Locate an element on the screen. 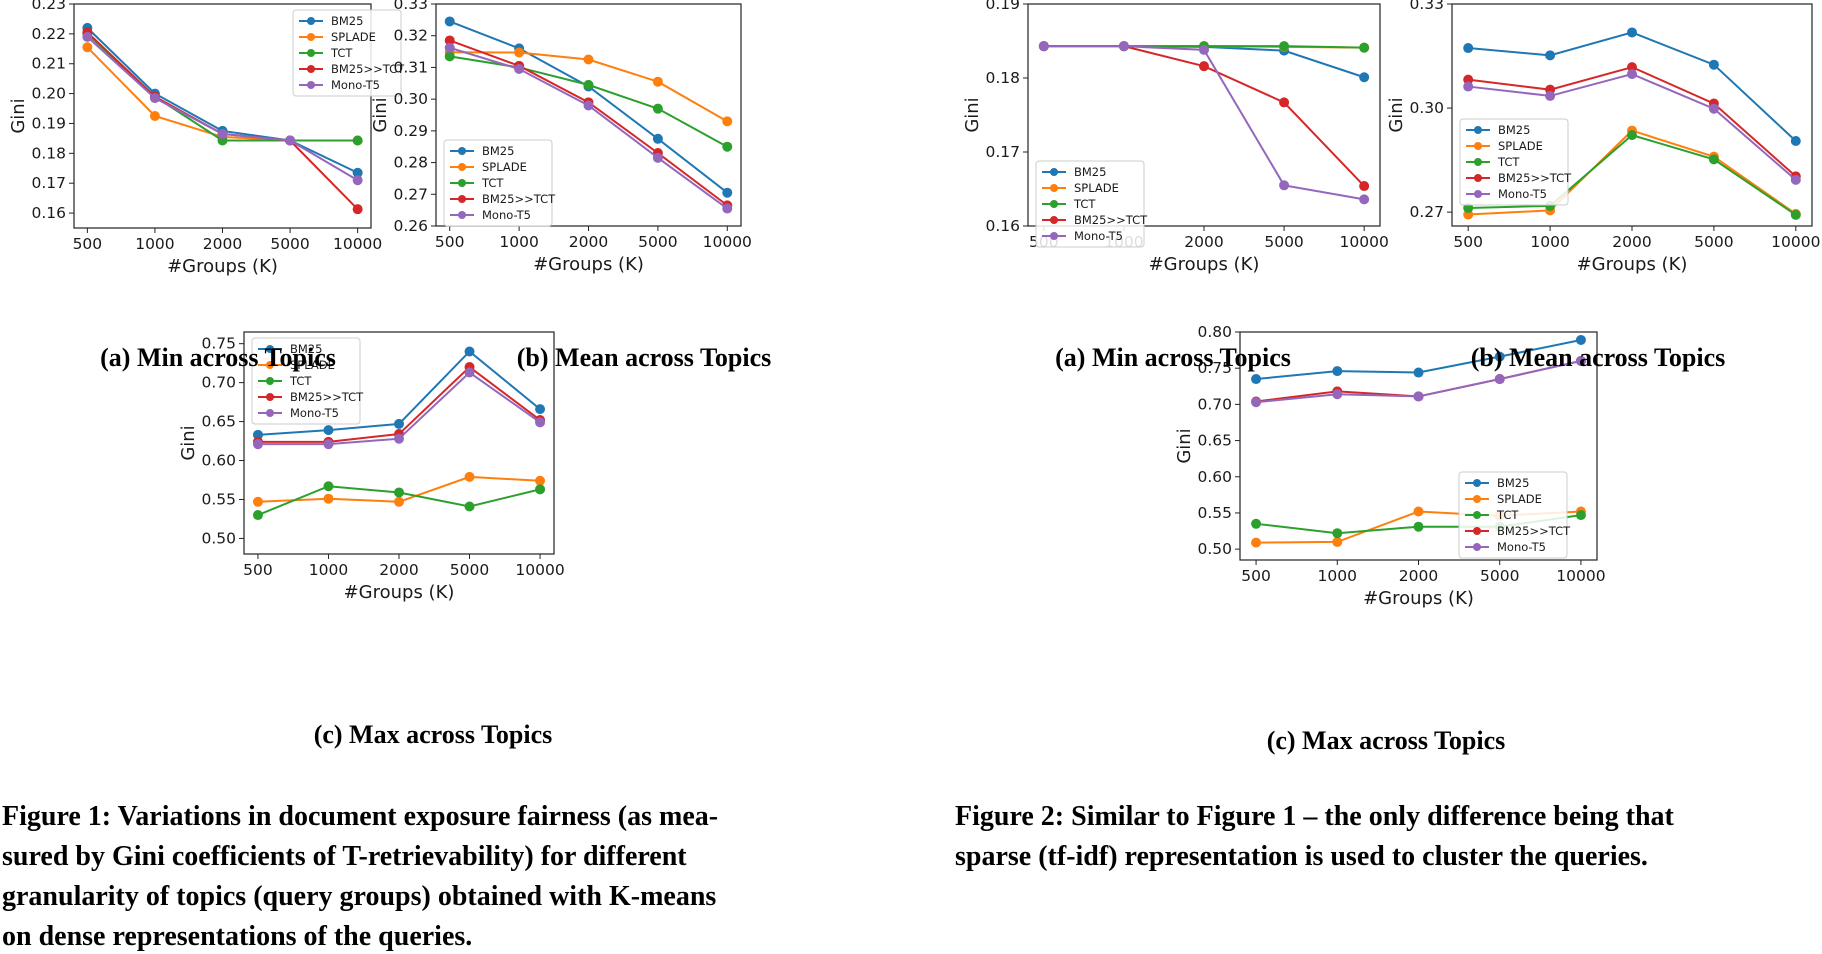 The height and width of the screenshot is (954, 1822). y-tick-label: 0.28 is located at coordinates (410, 163).